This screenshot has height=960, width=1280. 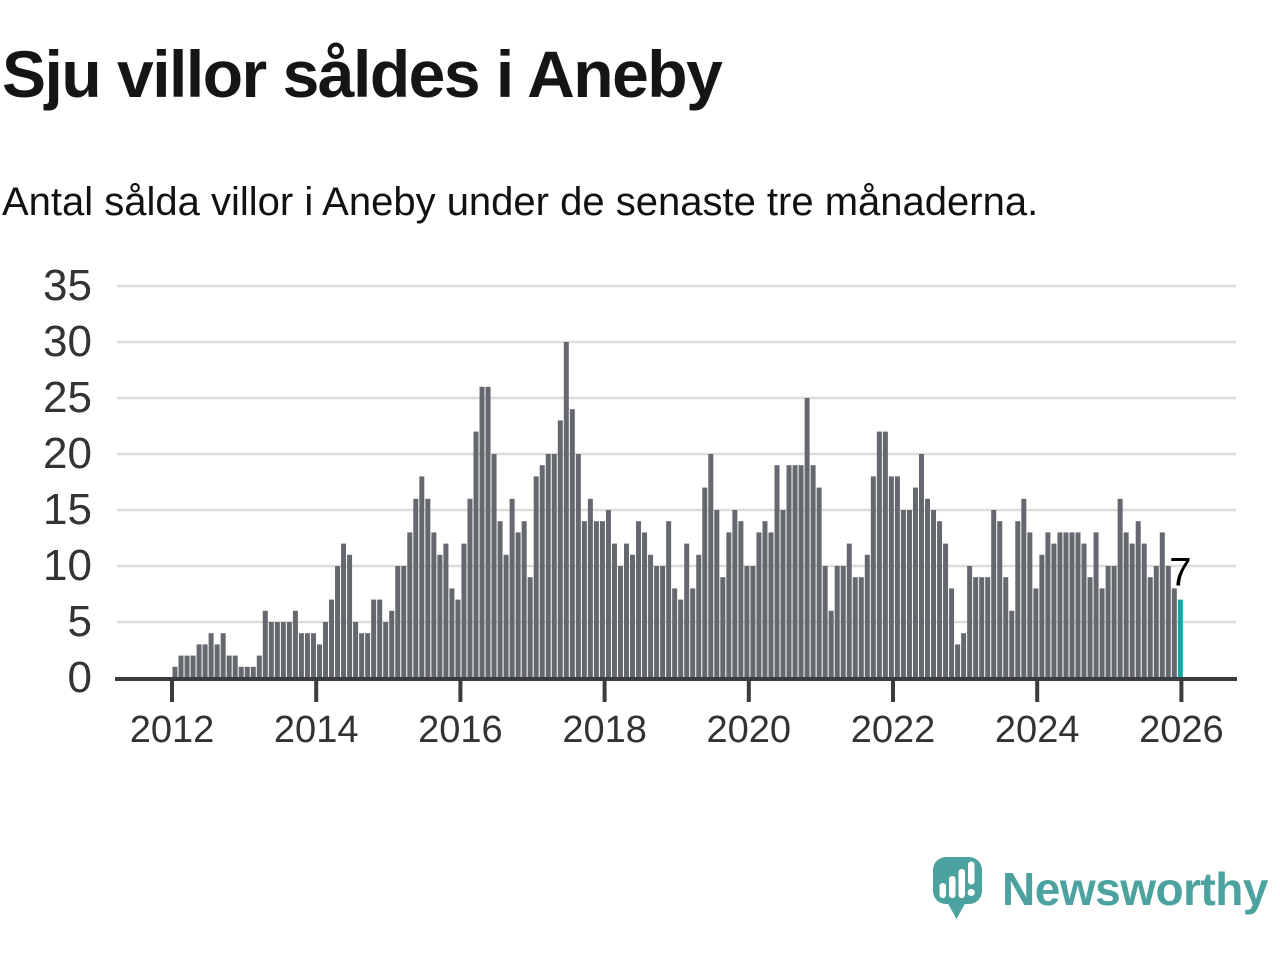 I want to click on y-axis-label: 5, so click(x=80, y=621).